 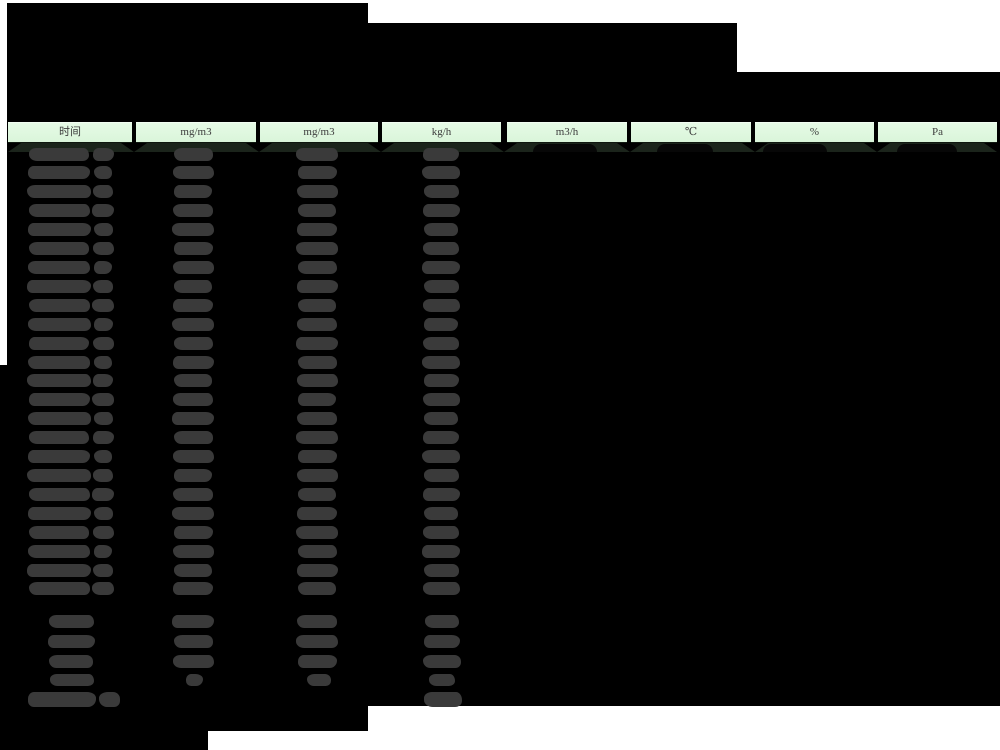 What do you see at coordinates (319, 132) in the screenshot?
I see `unit-header-cell-3: mg/m3` at bounding box center [319, 132].